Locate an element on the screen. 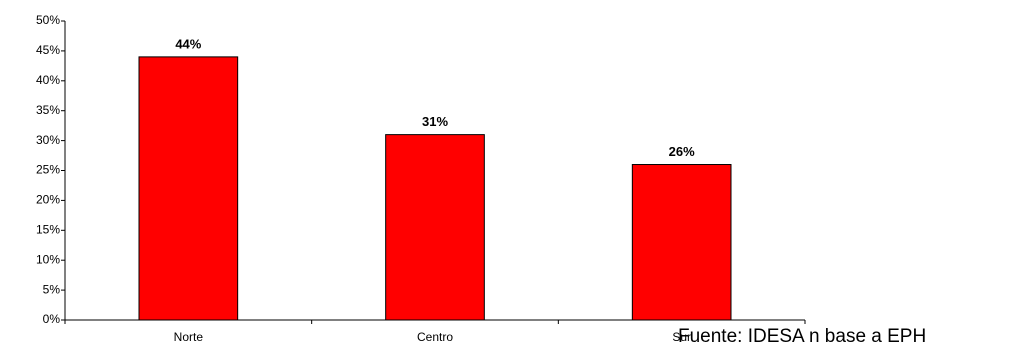 The height and width of the screenshot is (347, 1033). y-tick-label: 0% is located at coordinates (52, 319).